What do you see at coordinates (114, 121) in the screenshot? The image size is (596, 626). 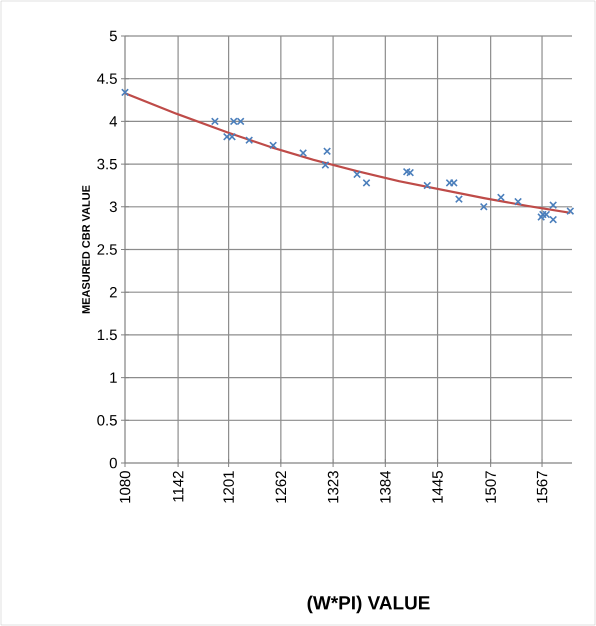 I see `y-tick-label: 4` at bounding box center [114, 121].